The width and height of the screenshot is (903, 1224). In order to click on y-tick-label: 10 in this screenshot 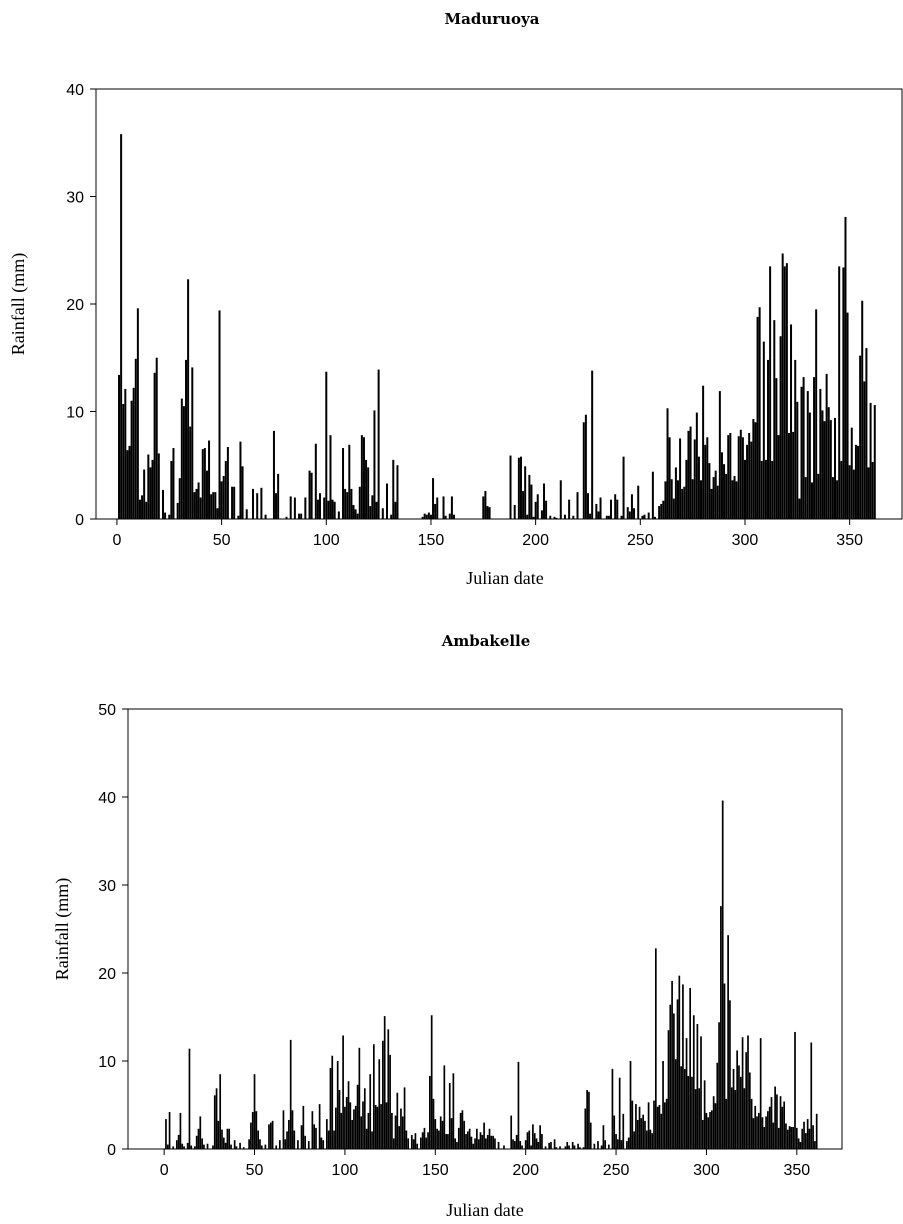, I will do `click(107, 1062)`.